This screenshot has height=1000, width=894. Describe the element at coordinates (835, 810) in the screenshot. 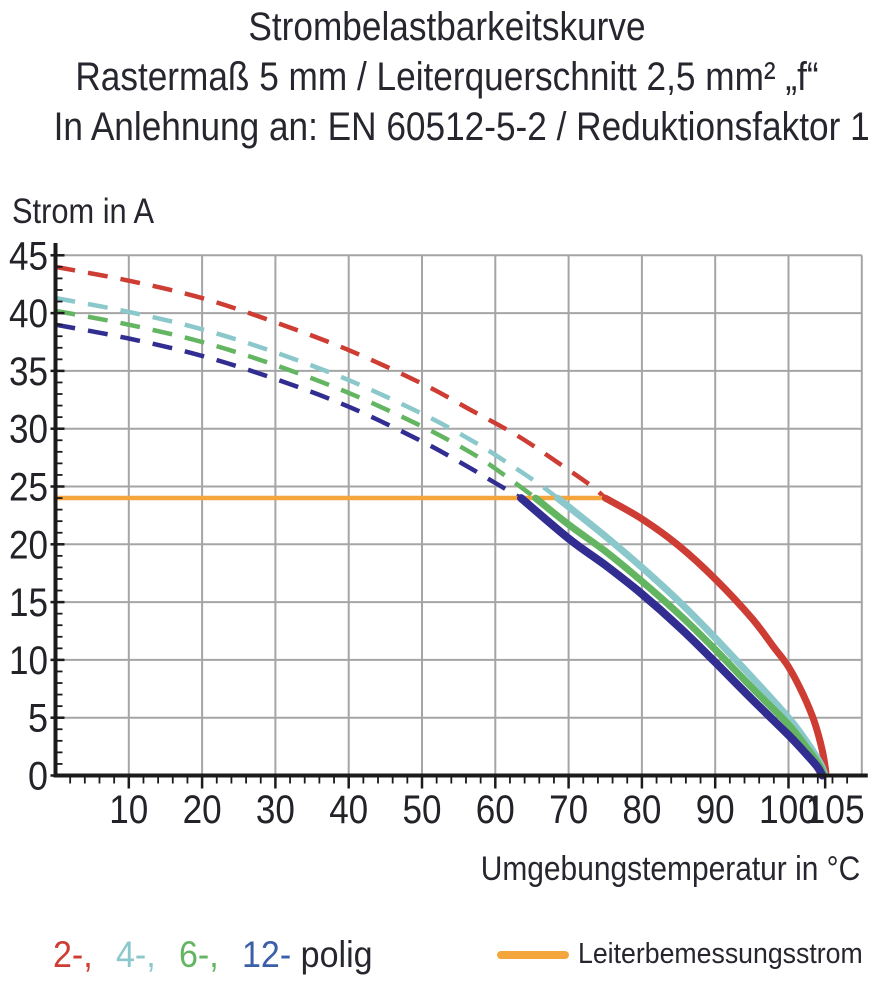

I see `x-tick-label: 105` at that location.